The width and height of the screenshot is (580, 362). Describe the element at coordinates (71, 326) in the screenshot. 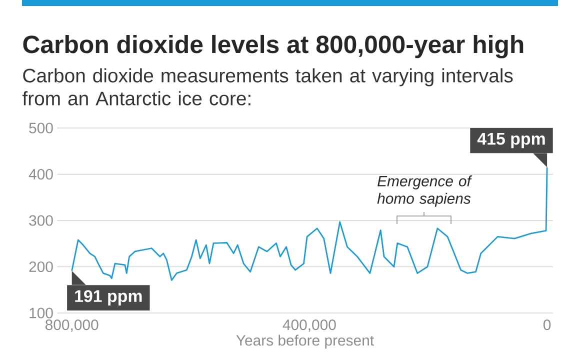

I see `x-tick-label: 800,000` at that location.